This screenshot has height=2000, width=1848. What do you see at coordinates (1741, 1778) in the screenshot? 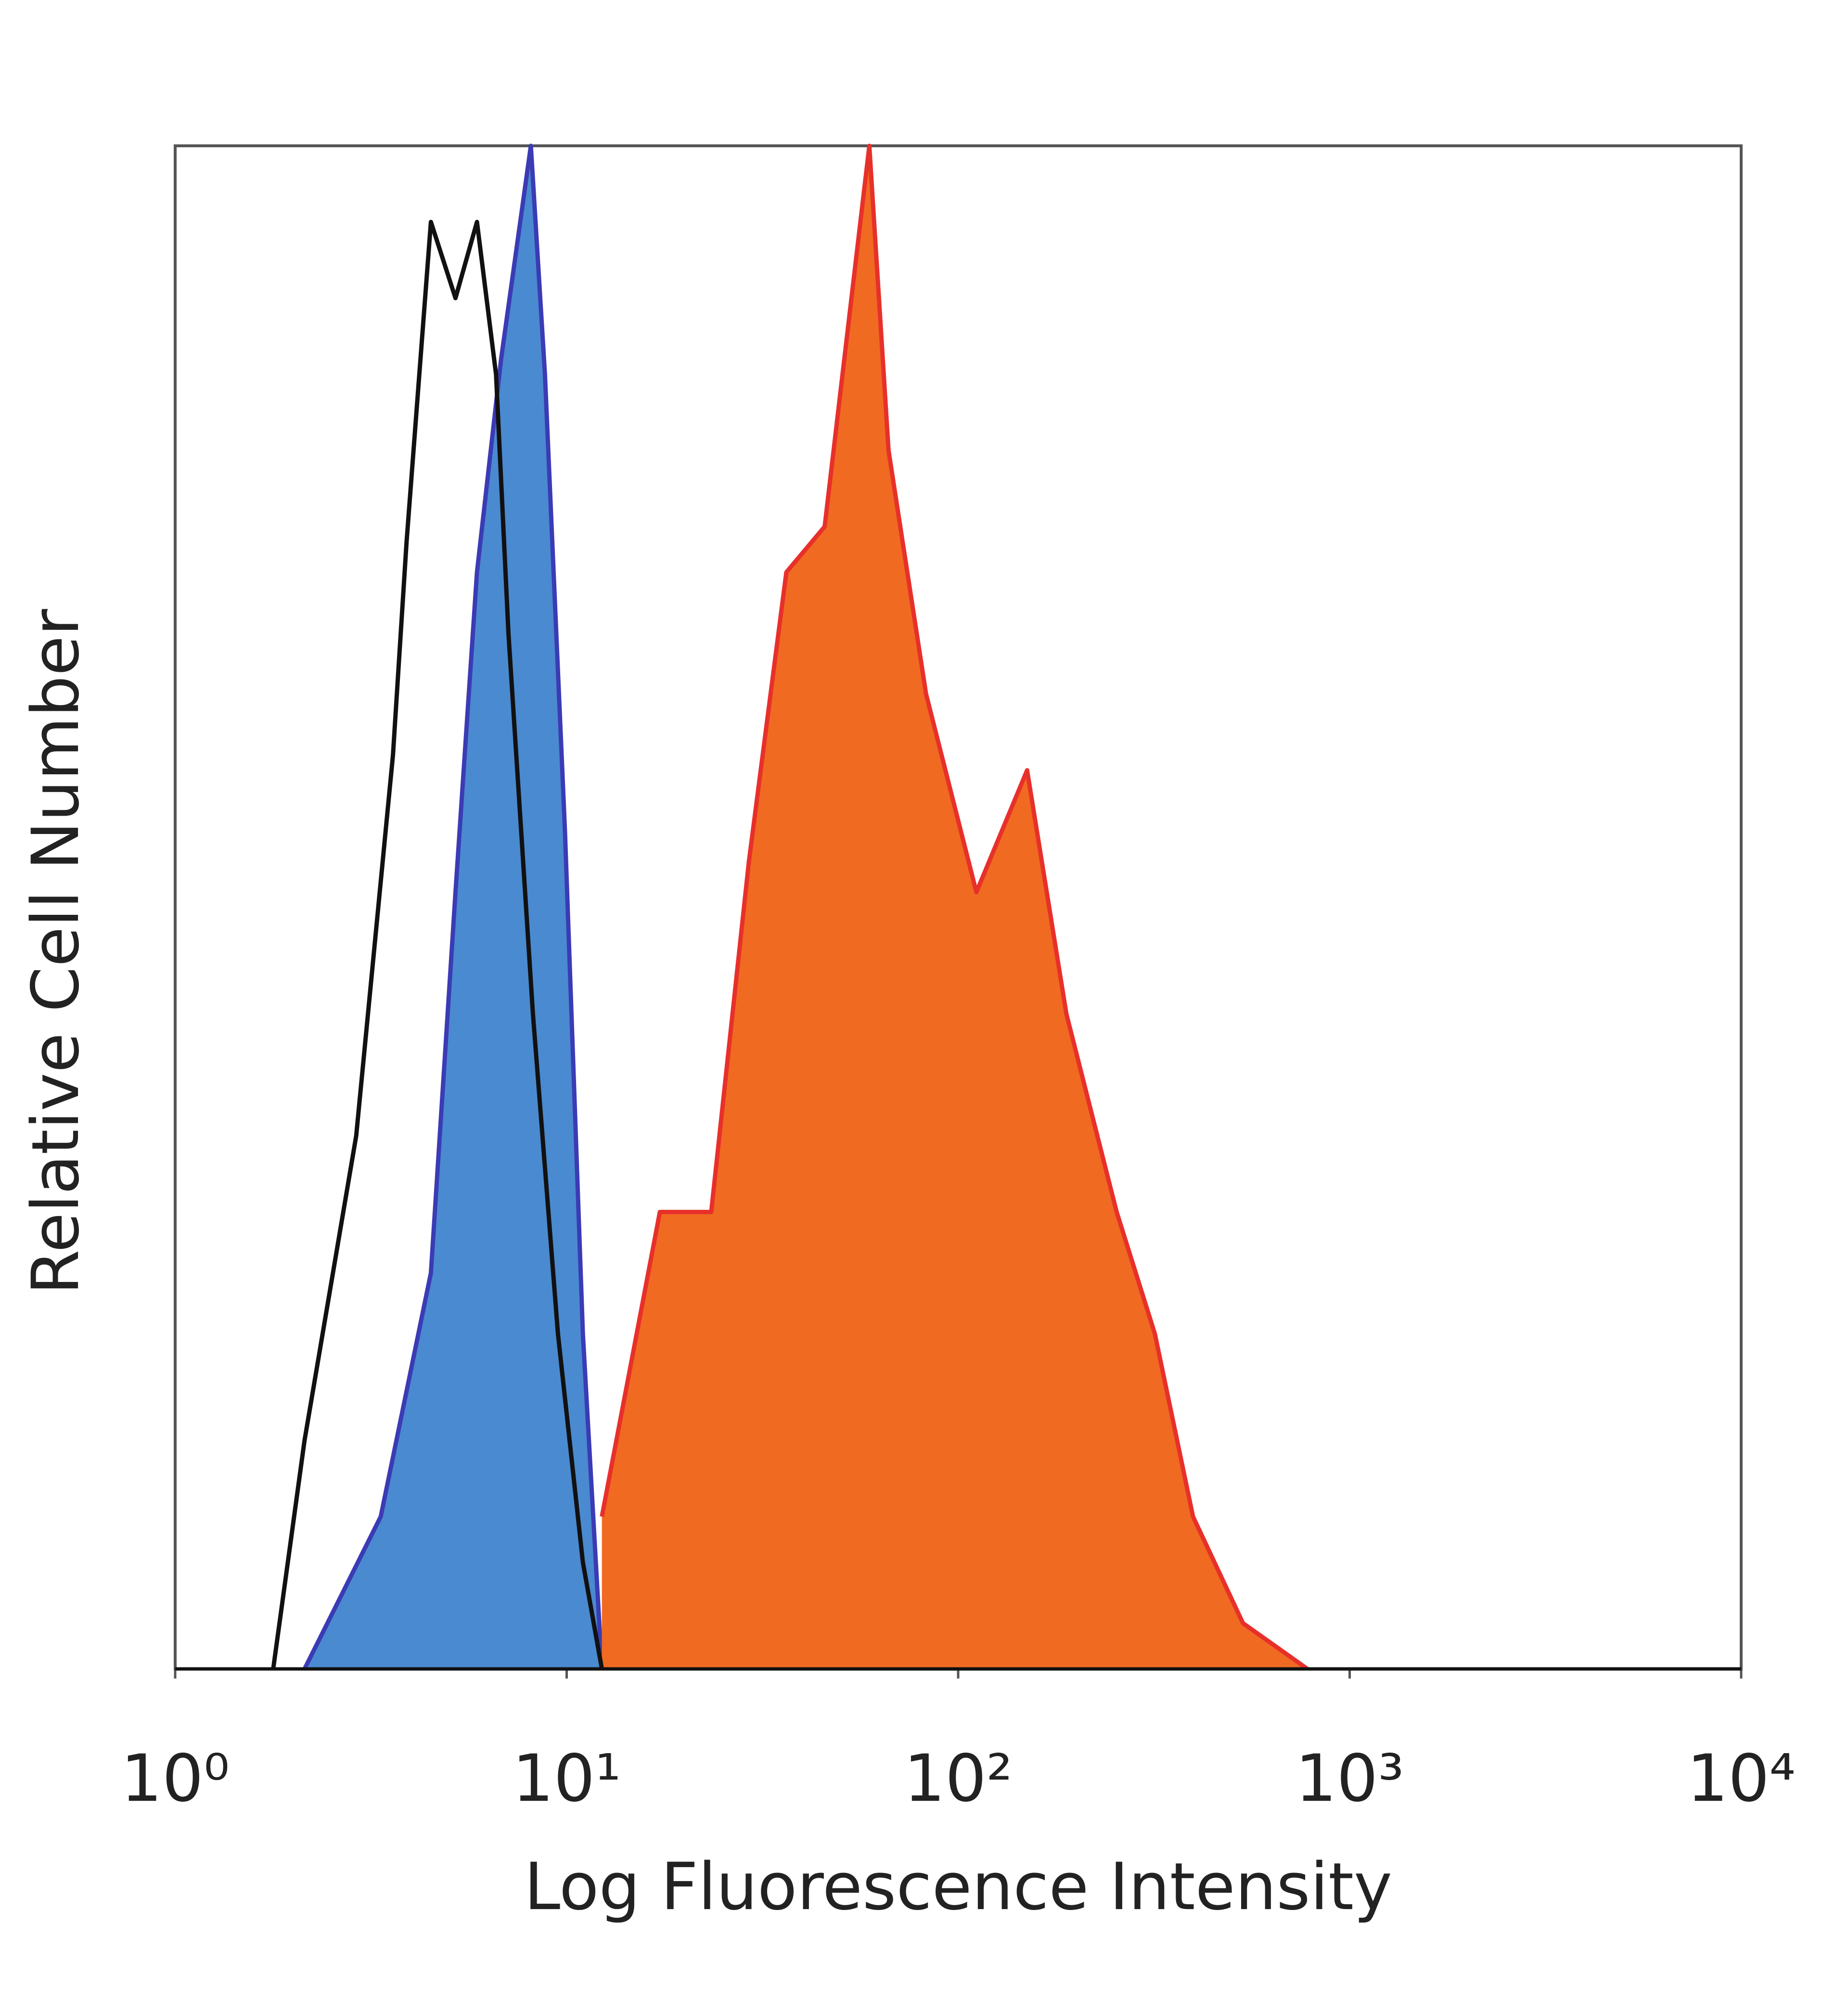
I see `x-tick-label: 10⁴` at bounding box center [1741, 1778].